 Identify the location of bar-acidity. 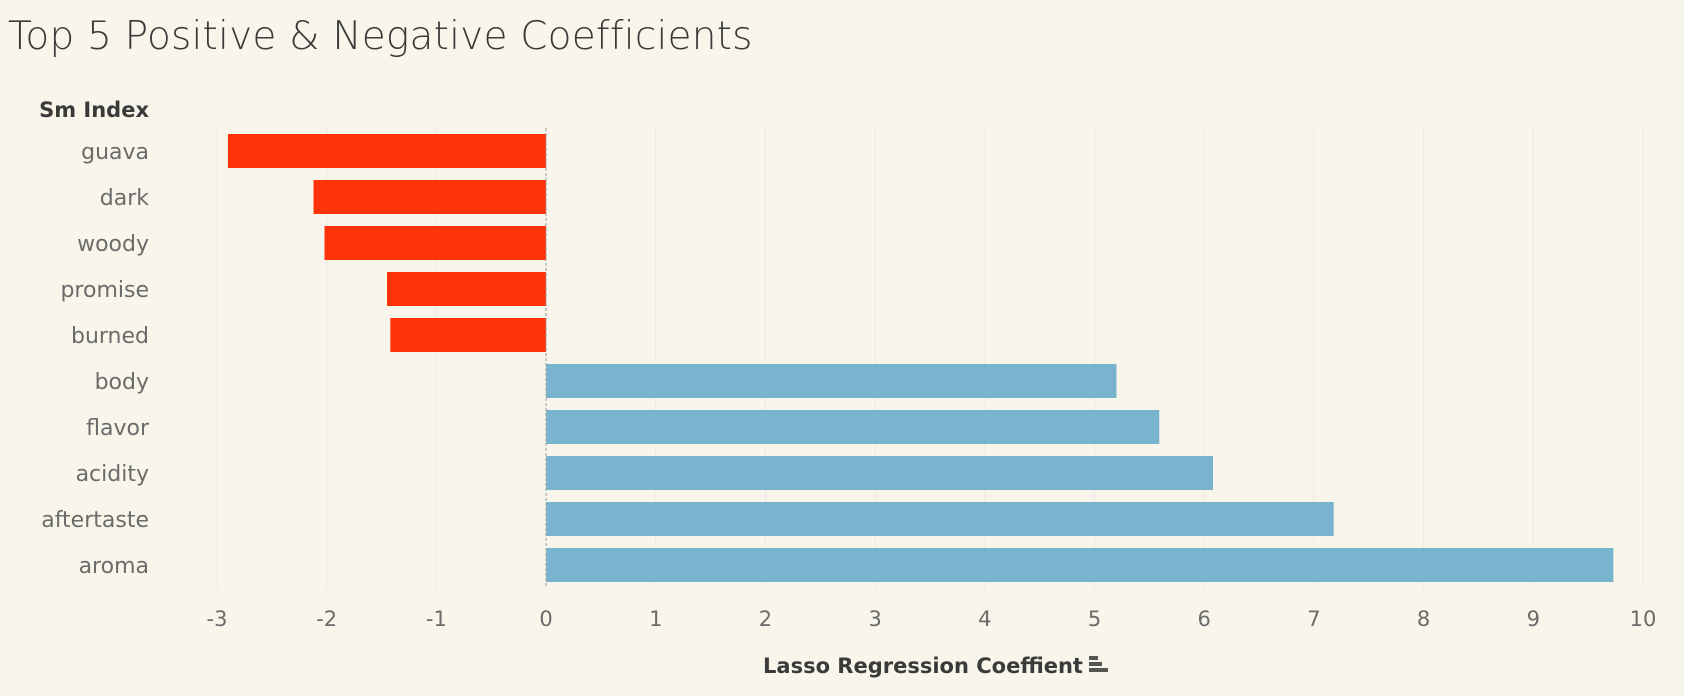
(880, 473).